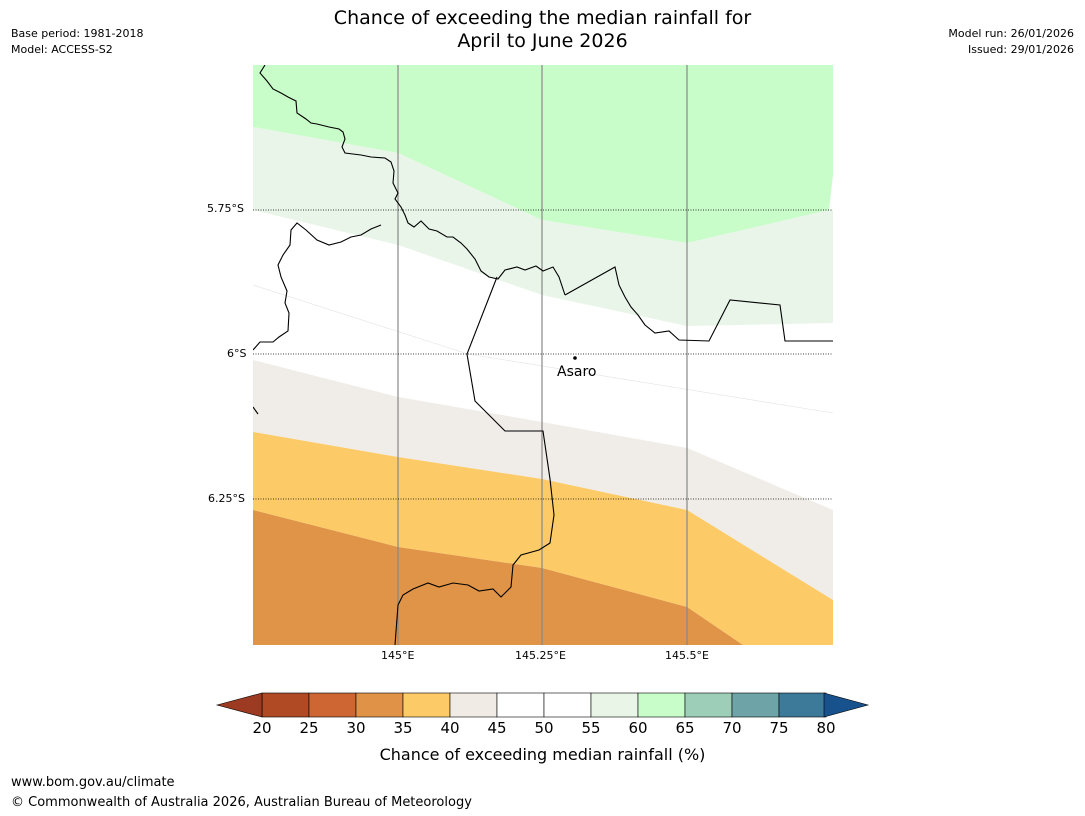  I want to click on colorbar-tick-65: 65, so click(685, 728).